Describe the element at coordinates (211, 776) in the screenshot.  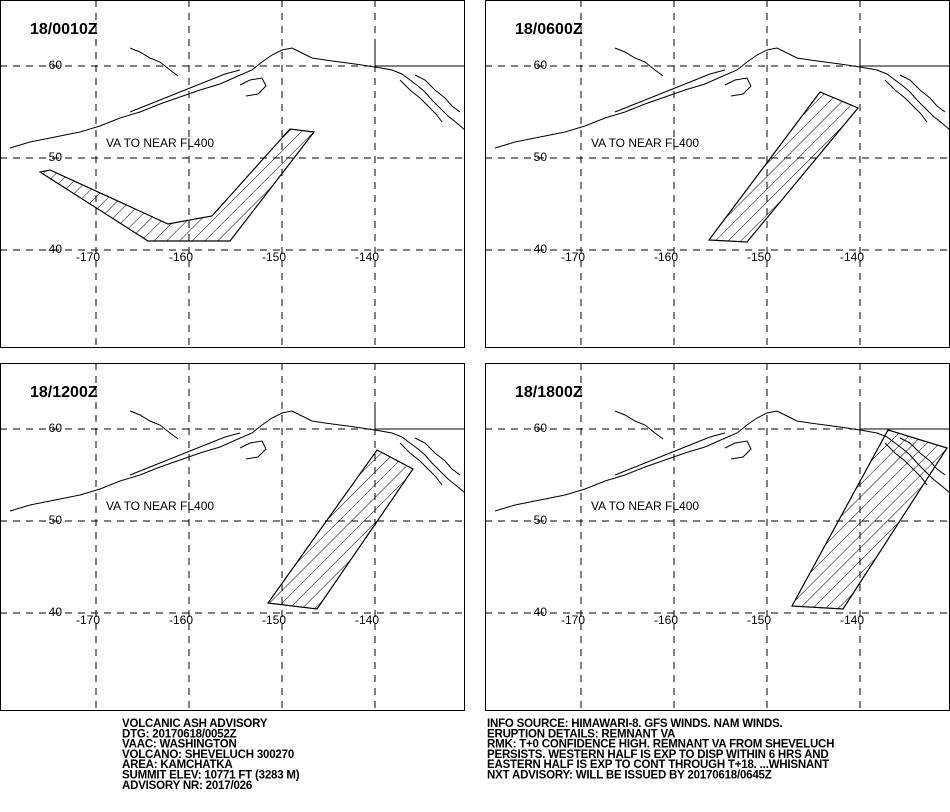
I see `advisory-line: SUMMIT ELEV: 10771 FT (3283 M)` at that location.